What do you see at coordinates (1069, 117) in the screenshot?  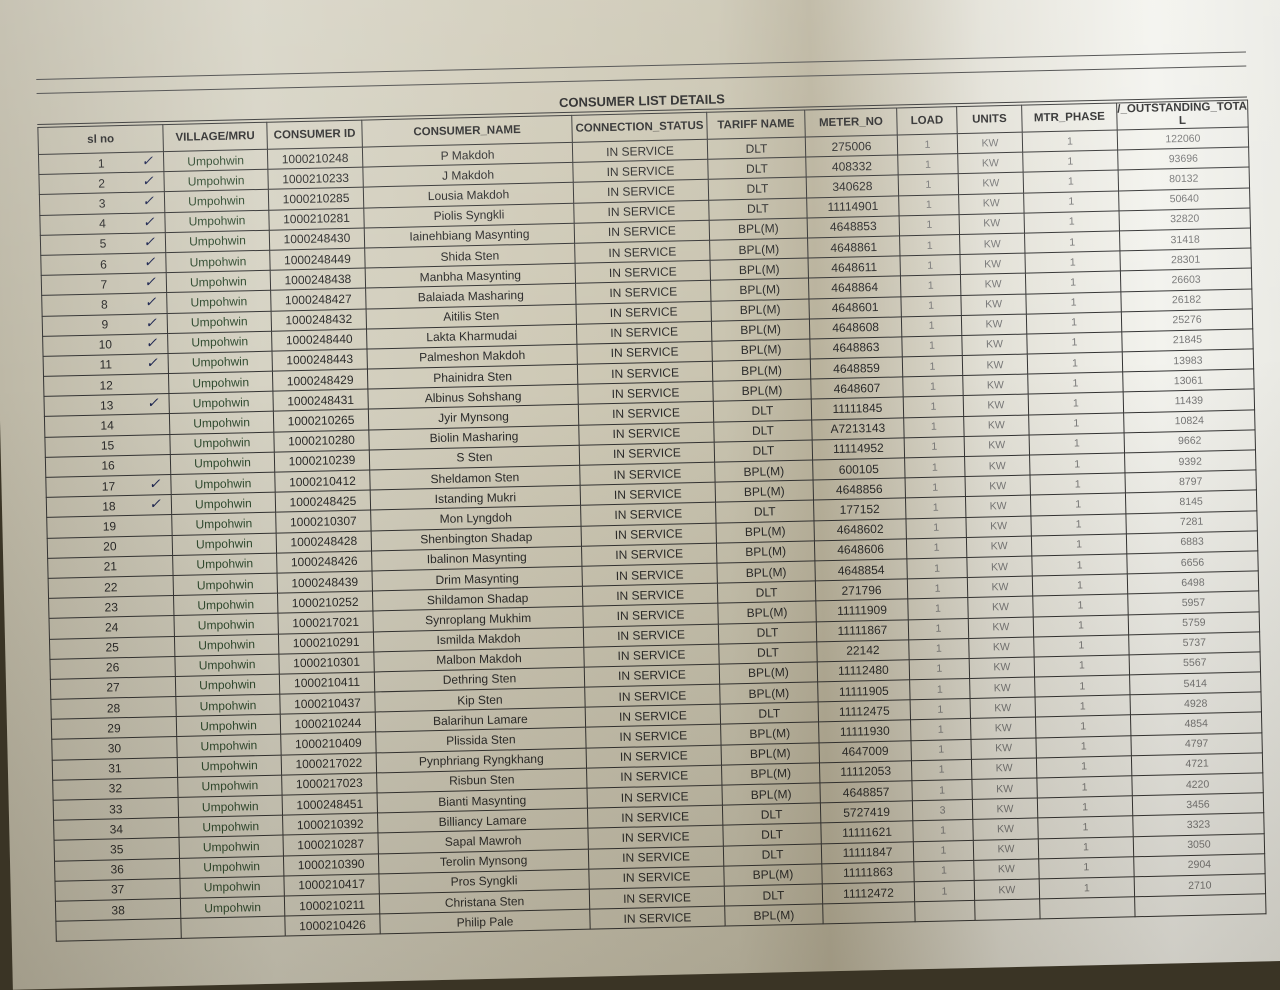 I see `column-header: MTR_PHASE` at bounding box center [1069, 117].